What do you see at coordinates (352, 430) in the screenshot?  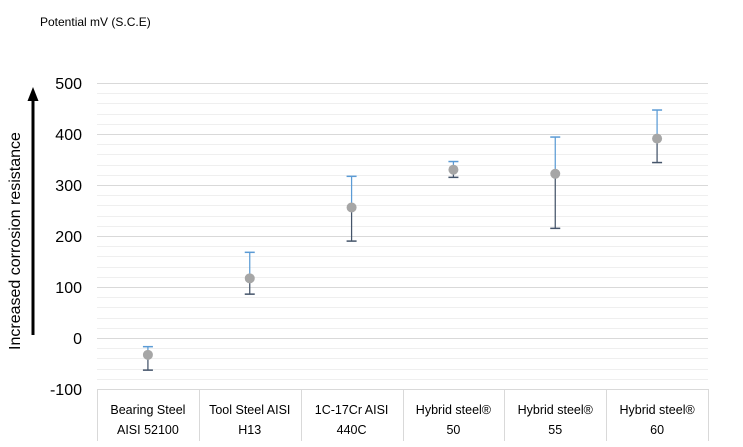 I see `x-tick-label-line: 440C` at bounding box center [352, 430].